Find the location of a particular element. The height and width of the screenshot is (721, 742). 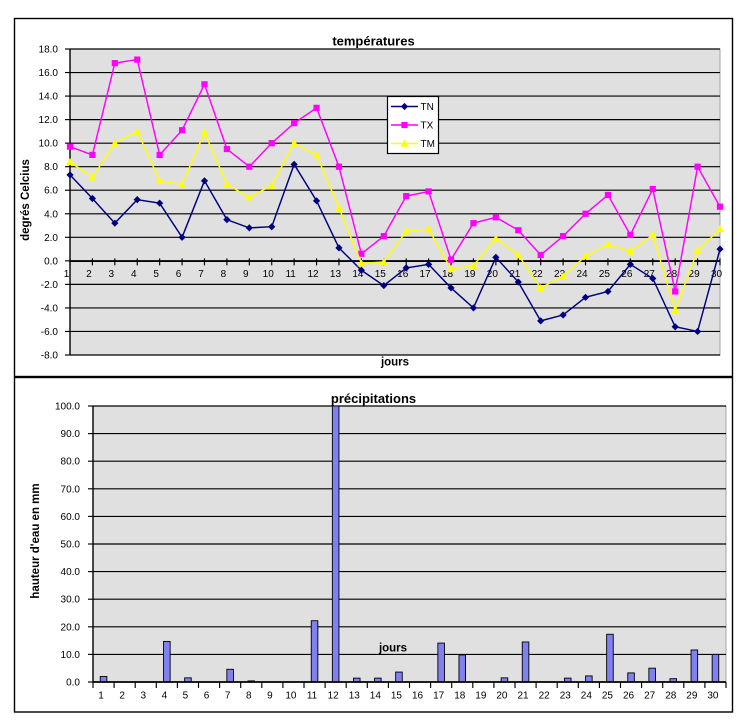

svg-text: -8.0 is located at coordinates (50, 356).